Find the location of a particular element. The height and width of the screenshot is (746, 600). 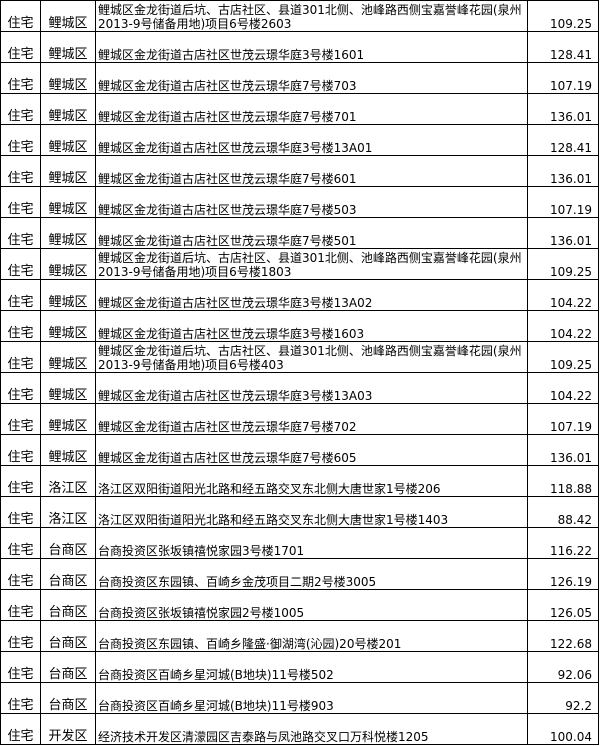

table-row: 住宅 鲤城区 鲤城区金龙街道古店社区世茂云璟华庭7号楼501 136.01 is located at coordinates (299, 233).